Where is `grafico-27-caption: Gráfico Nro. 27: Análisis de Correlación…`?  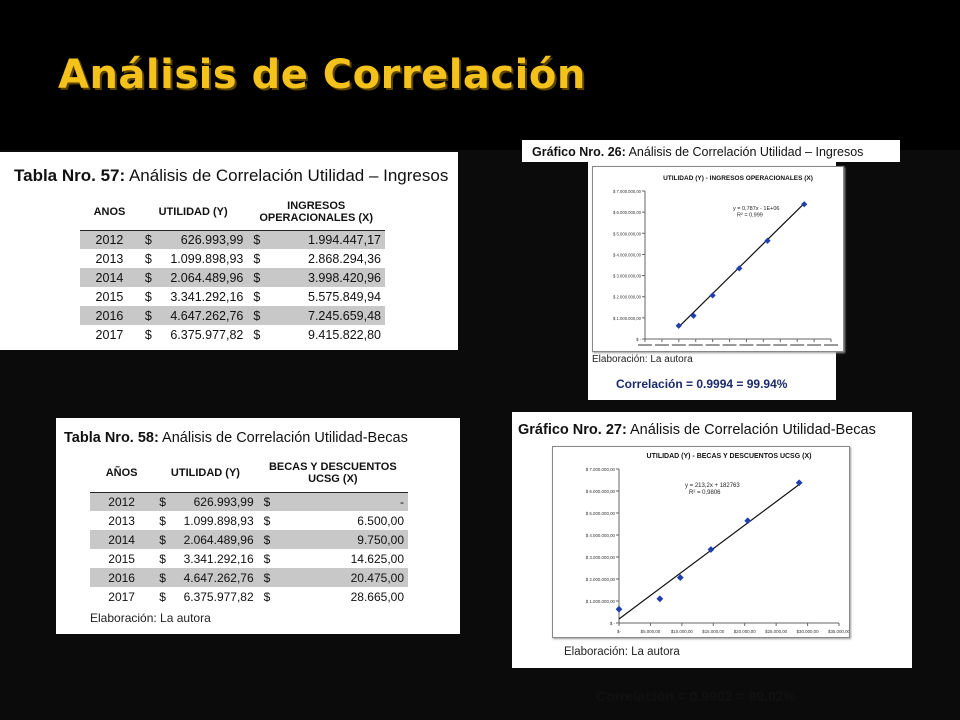 grafico-27-caption: Gráfico Nro. 27: Análisis de Correlación… is located at coordinates (697, 430).